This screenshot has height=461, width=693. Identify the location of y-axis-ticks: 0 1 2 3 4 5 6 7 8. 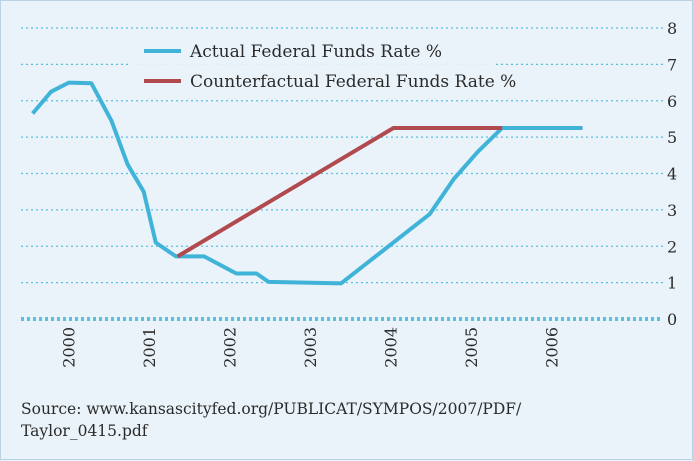
(672, 174).